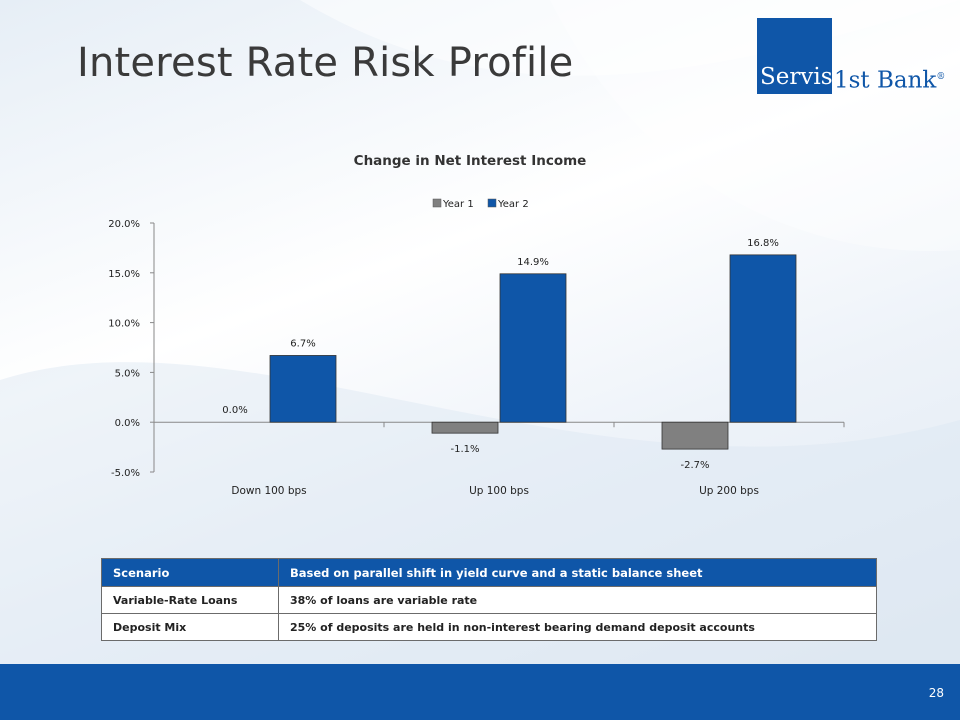  Describe the element at coordinates (885, 80) in the screenshot. I see `logo-rest-text: 1st Bank` at that location.